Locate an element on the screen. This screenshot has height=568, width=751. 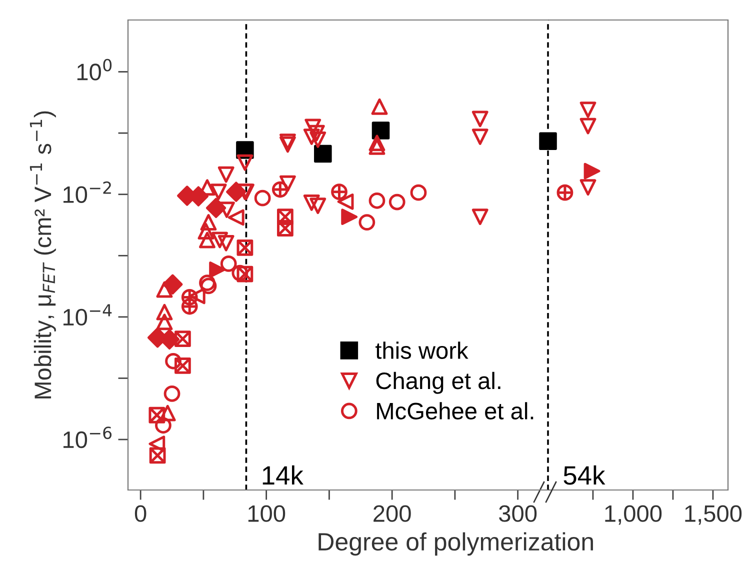
y-tick-label: 10$^{−4}$ is located at coordinates (88, 315).